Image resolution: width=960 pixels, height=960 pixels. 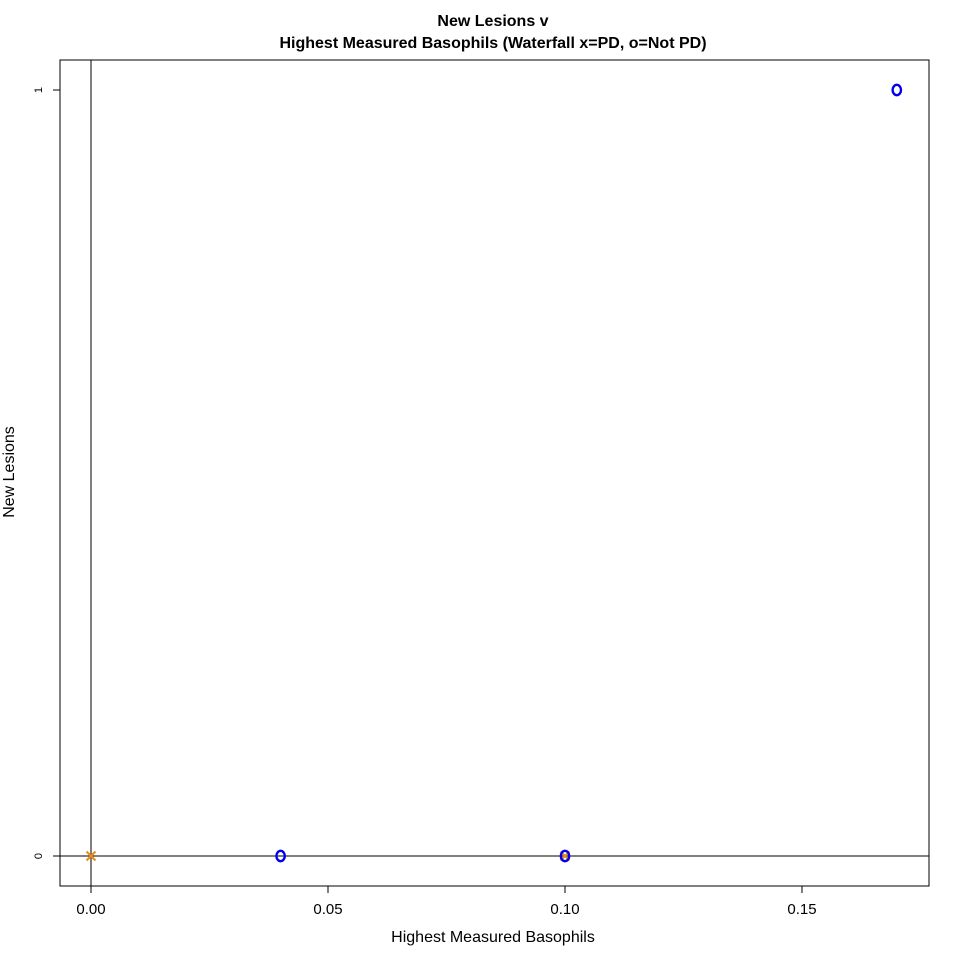 I want to click on y-tick-label: 0, so click(x=39, y=856).